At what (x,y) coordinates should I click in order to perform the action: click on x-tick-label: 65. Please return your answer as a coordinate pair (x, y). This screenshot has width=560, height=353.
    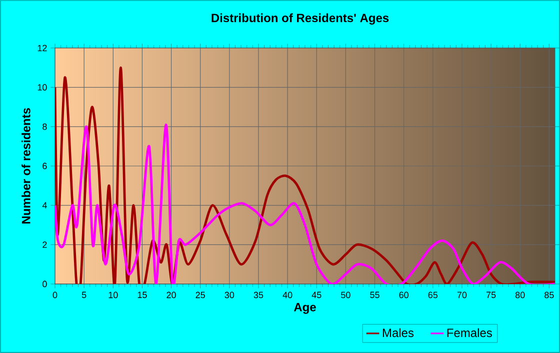
    Looking at the image, I should click on (433, 295).